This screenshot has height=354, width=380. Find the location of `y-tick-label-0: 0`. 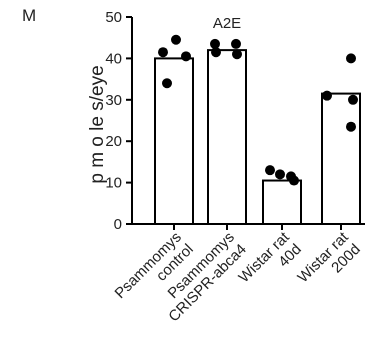

y-tick-label-0: 0 is located at coordinates (118, 224).